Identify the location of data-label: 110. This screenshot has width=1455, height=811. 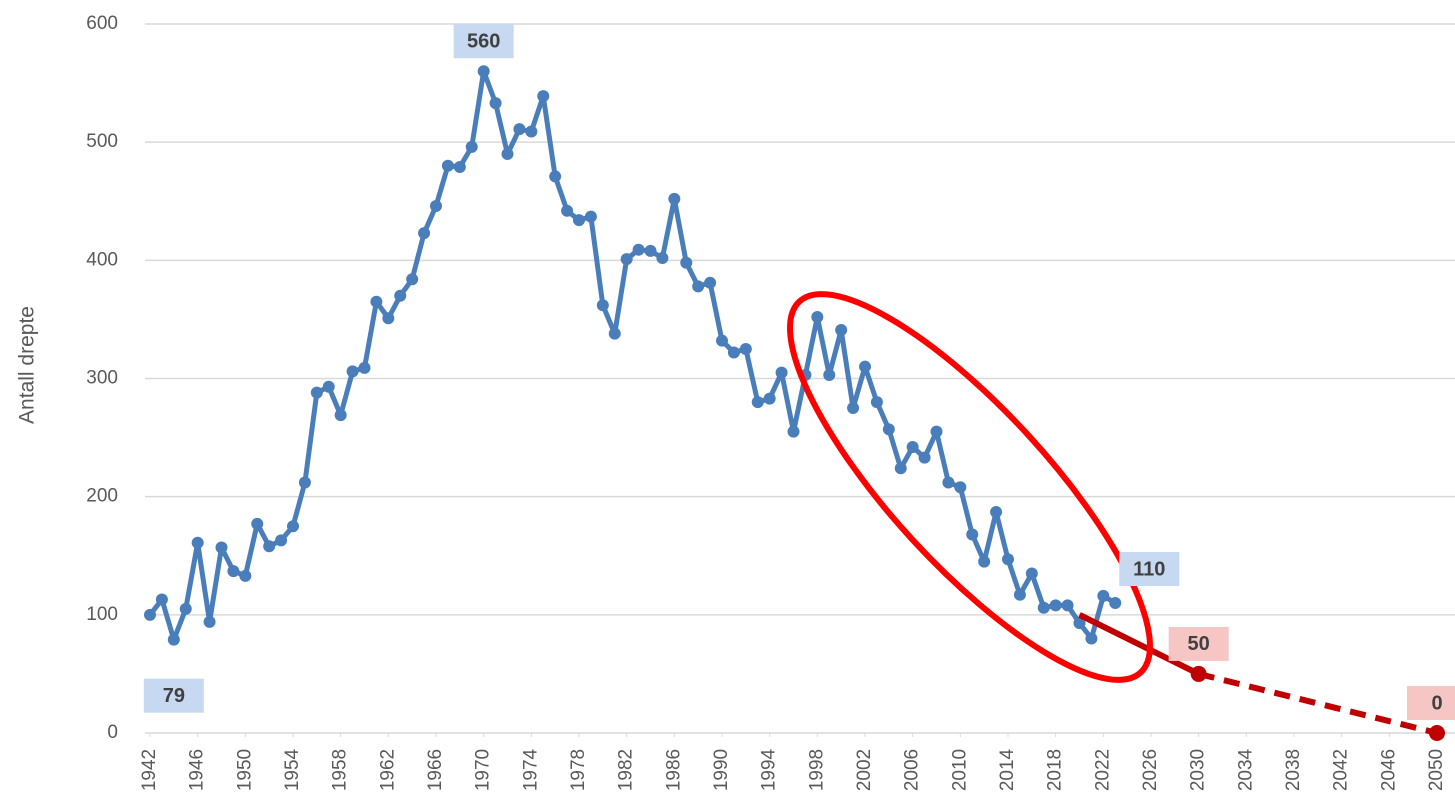
(1149, 569).